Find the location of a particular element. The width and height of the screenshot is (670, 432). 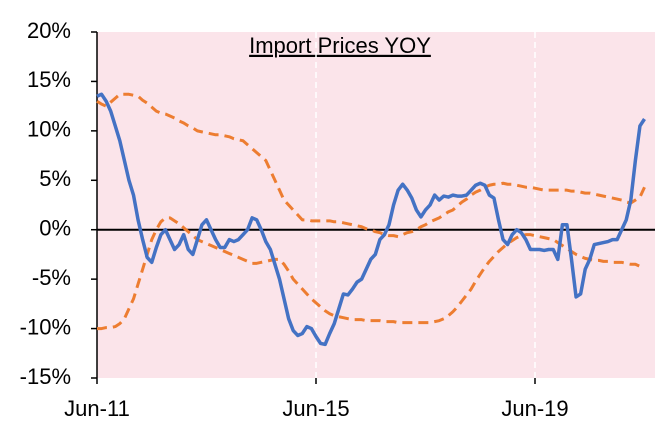

y-tick-label: 10% is located at coordinates (49, 129).